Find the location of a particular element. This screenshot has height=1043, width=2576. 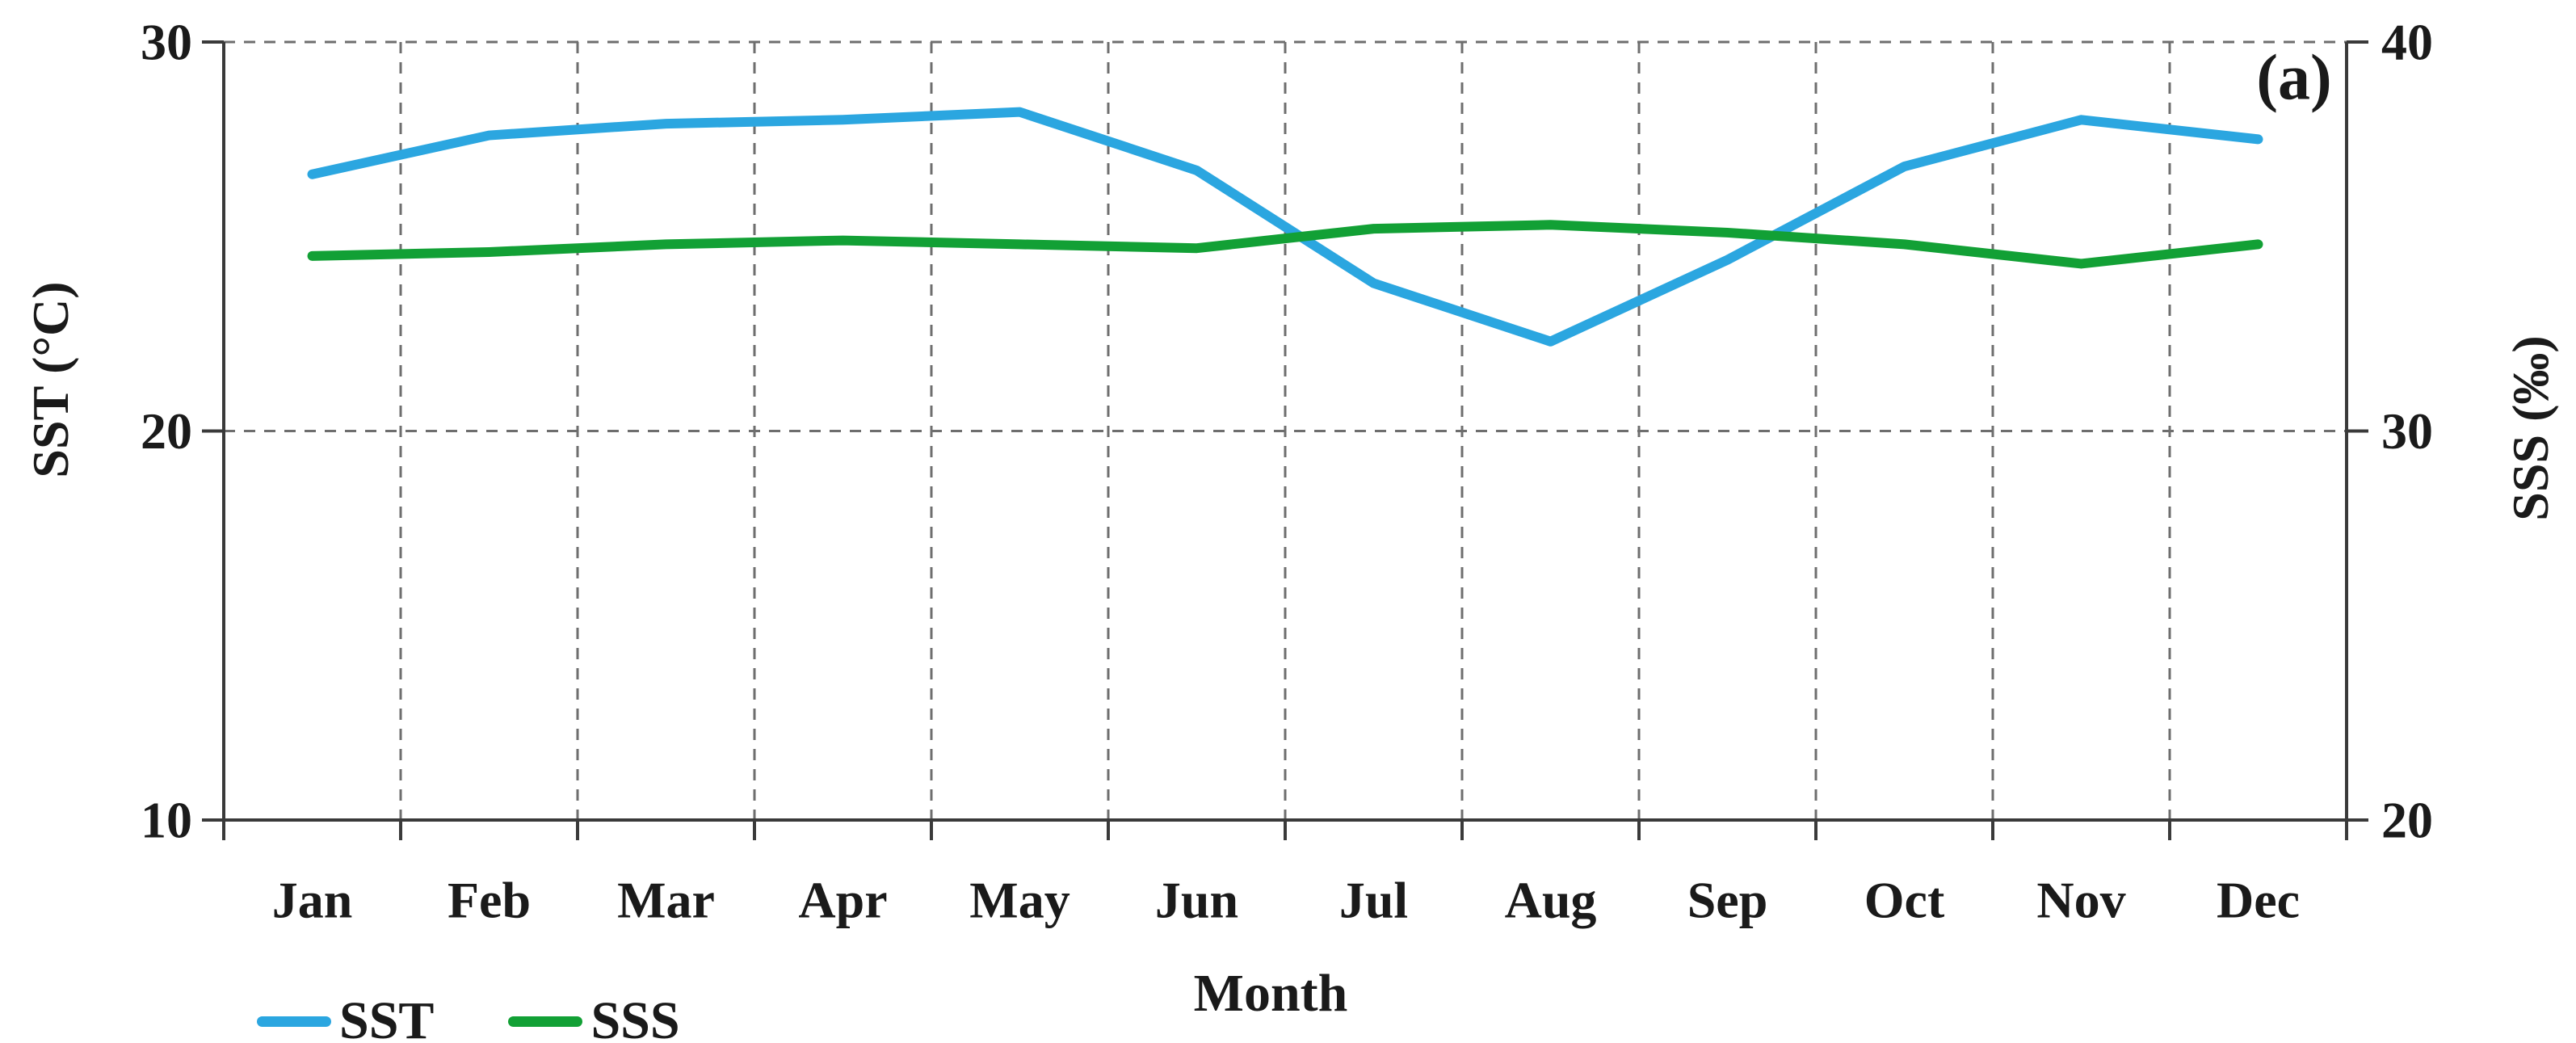

sss-series-line is located at coordinates (1285, 245).